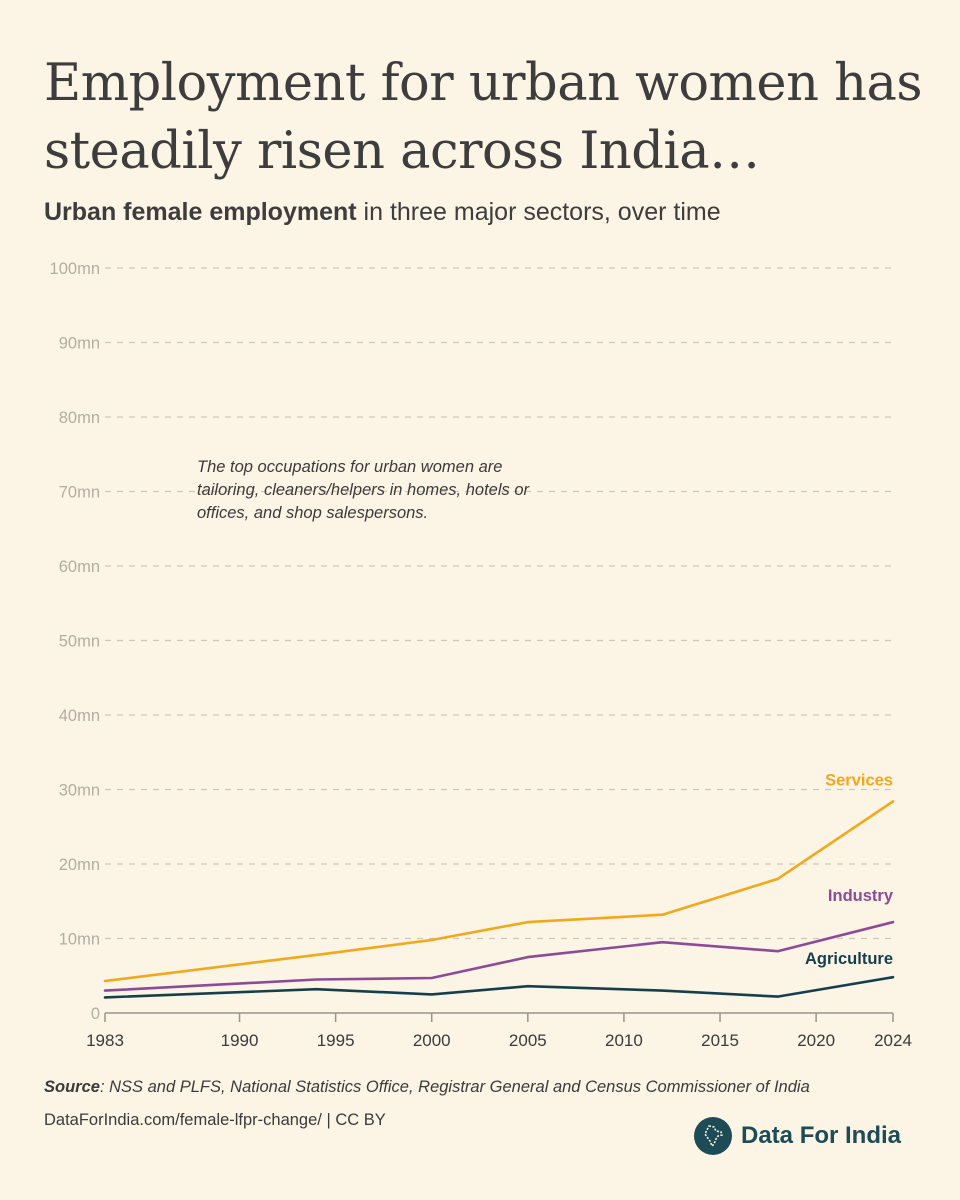 This screenshot has width=960, height=1200. Describe the element at coordinates (624, 1040) in the screenshot. I see `x-tick-label: 2010` at that location.